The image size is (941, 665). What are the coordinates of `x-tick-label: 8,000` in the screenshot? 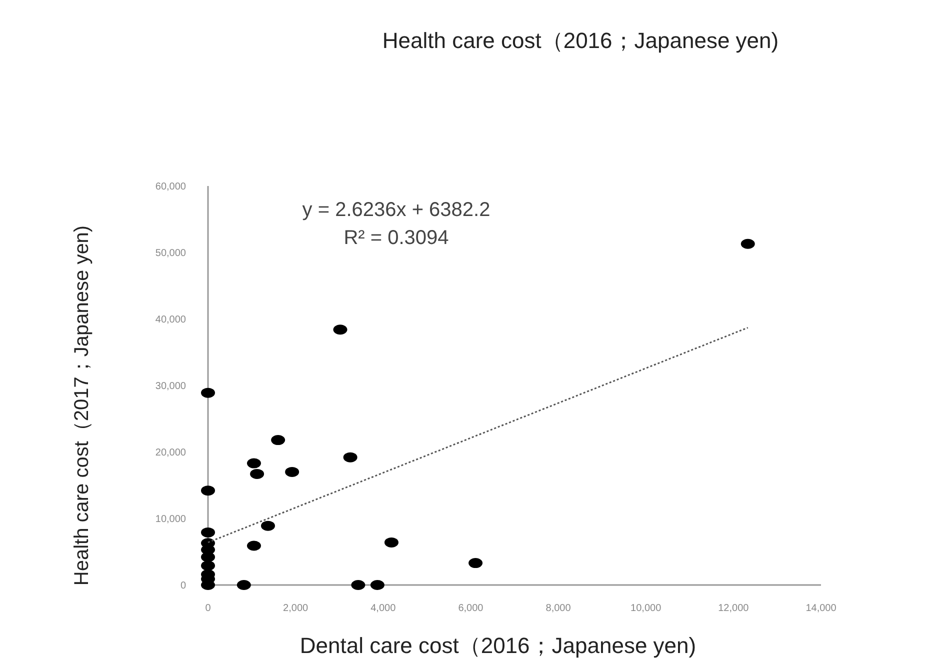 It's located at (559, 608).